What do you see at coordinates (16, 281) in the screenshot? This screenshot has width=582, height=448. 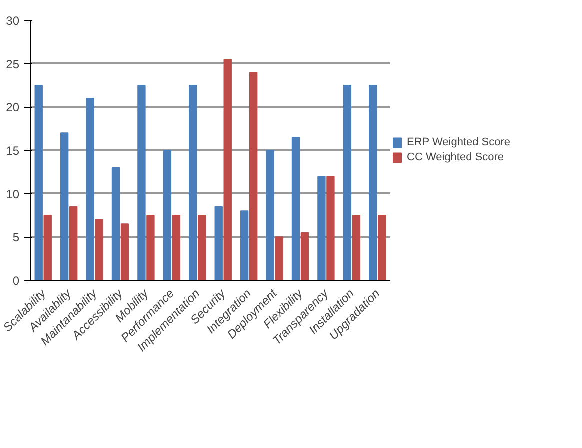 I see `y-tick-label: 0` at bounding box center [16, 281].